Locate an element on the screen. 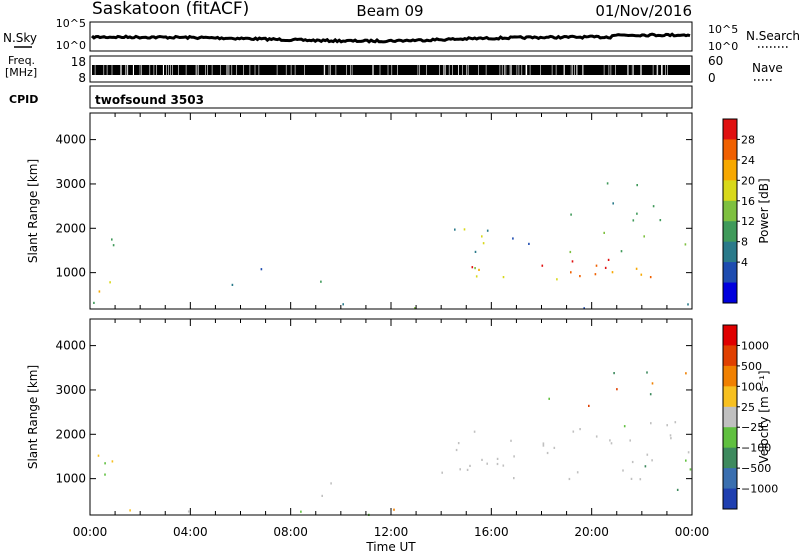  velocity-ytick-label: 2000 is located at coordinates (70, 434).